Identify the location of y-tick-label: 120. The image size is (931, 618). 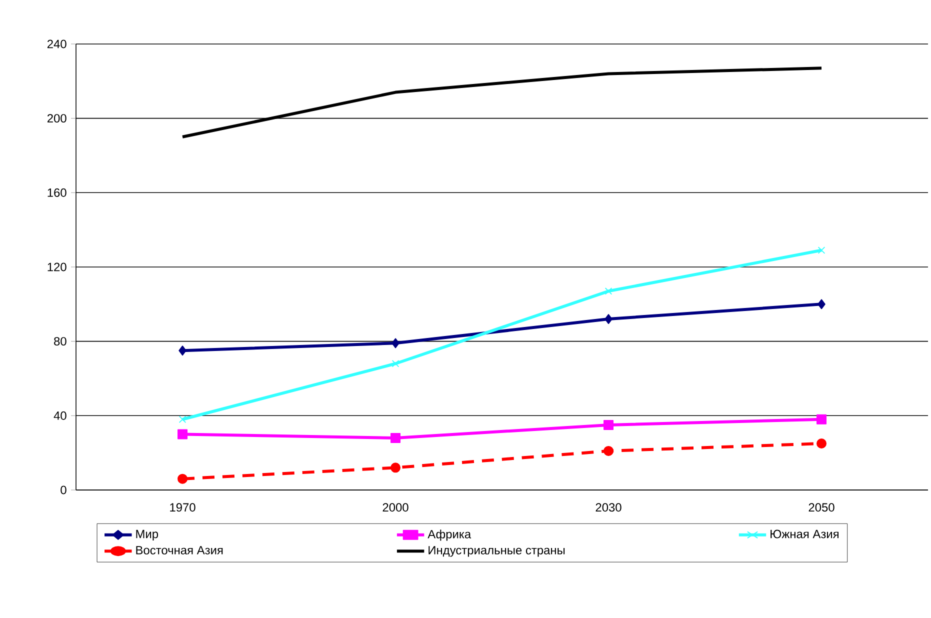
(57, 267).